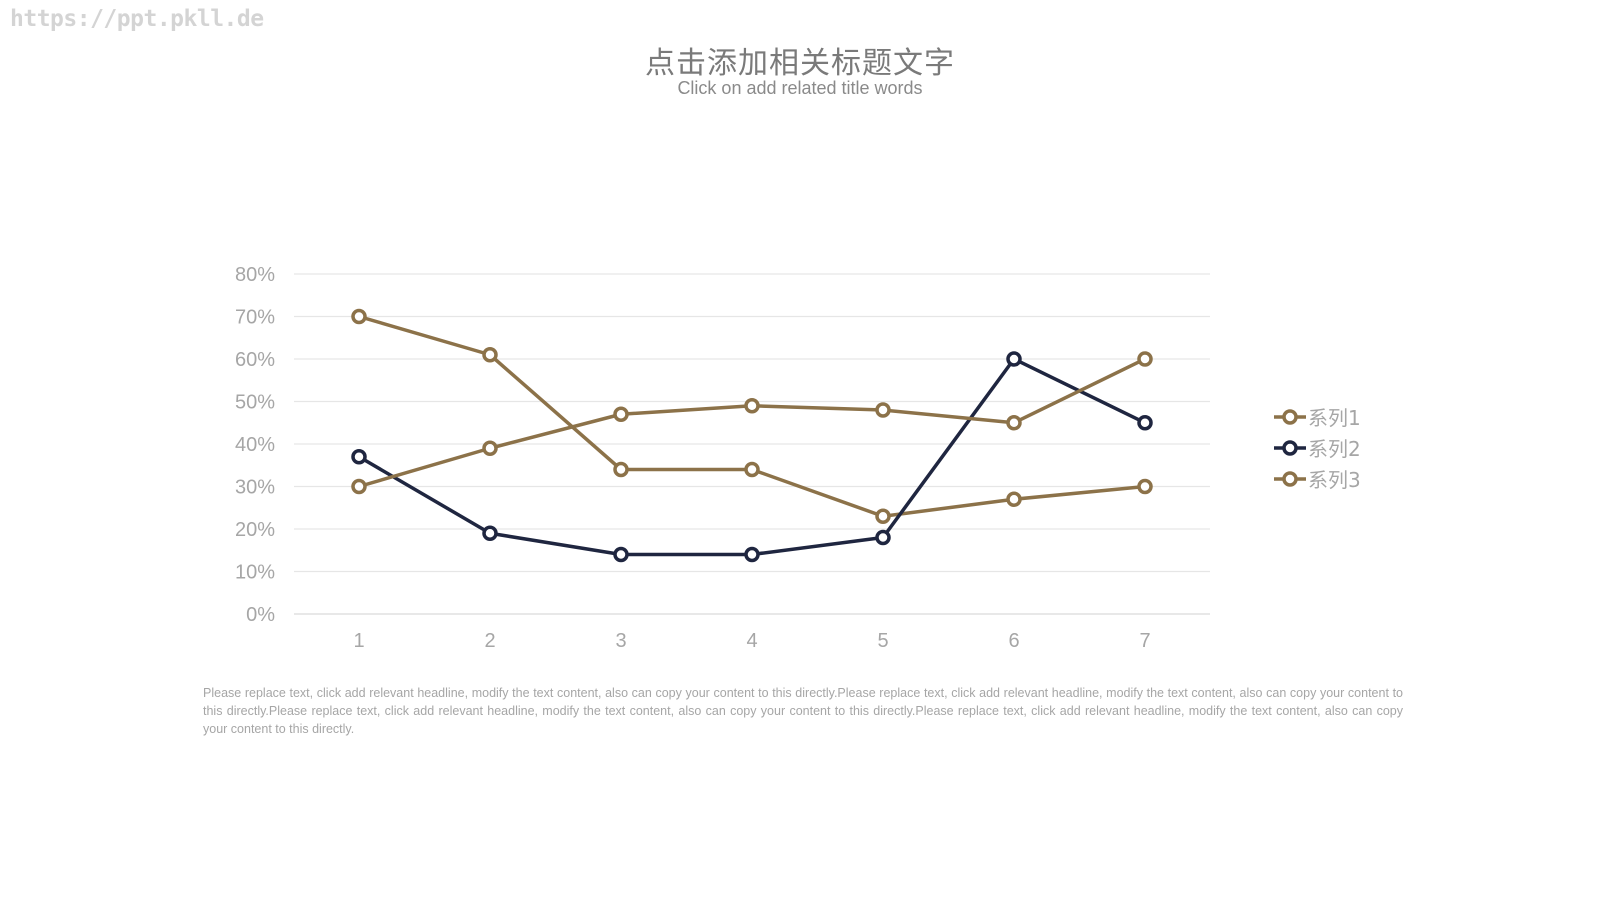  Describe the element at coordinates (800, 63) in the screenshot. I see `slide-title: 点击添加相关标题文字` at that location.